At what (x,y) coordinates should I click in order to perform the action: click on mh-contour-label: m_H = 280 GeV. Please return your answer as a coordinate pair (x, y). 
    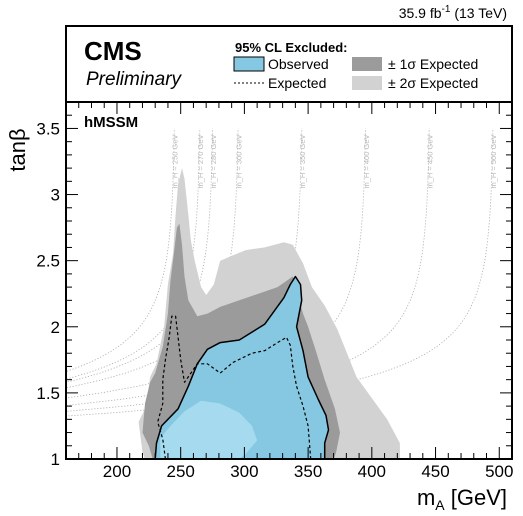
    Looking at the image, I should click on (213, 162).